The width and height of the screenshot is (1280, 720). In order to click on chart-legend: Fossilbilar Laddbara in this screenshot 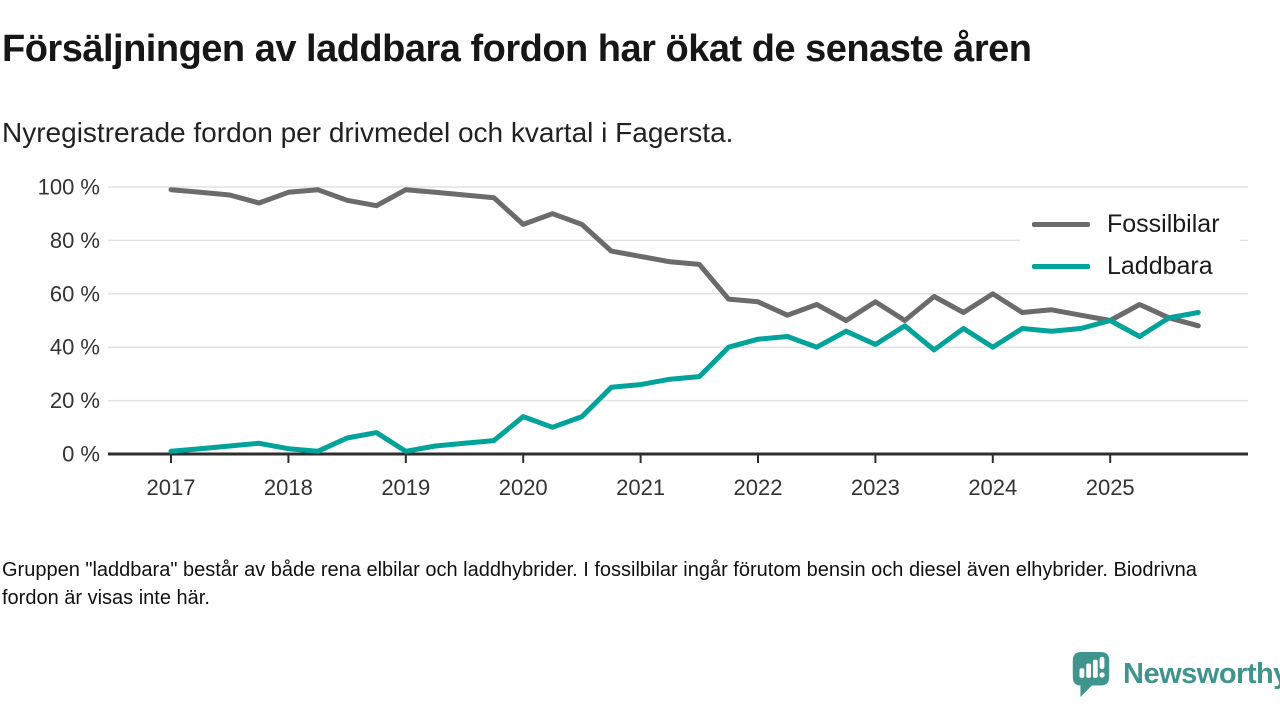, I will do `click(1130, 245)`.